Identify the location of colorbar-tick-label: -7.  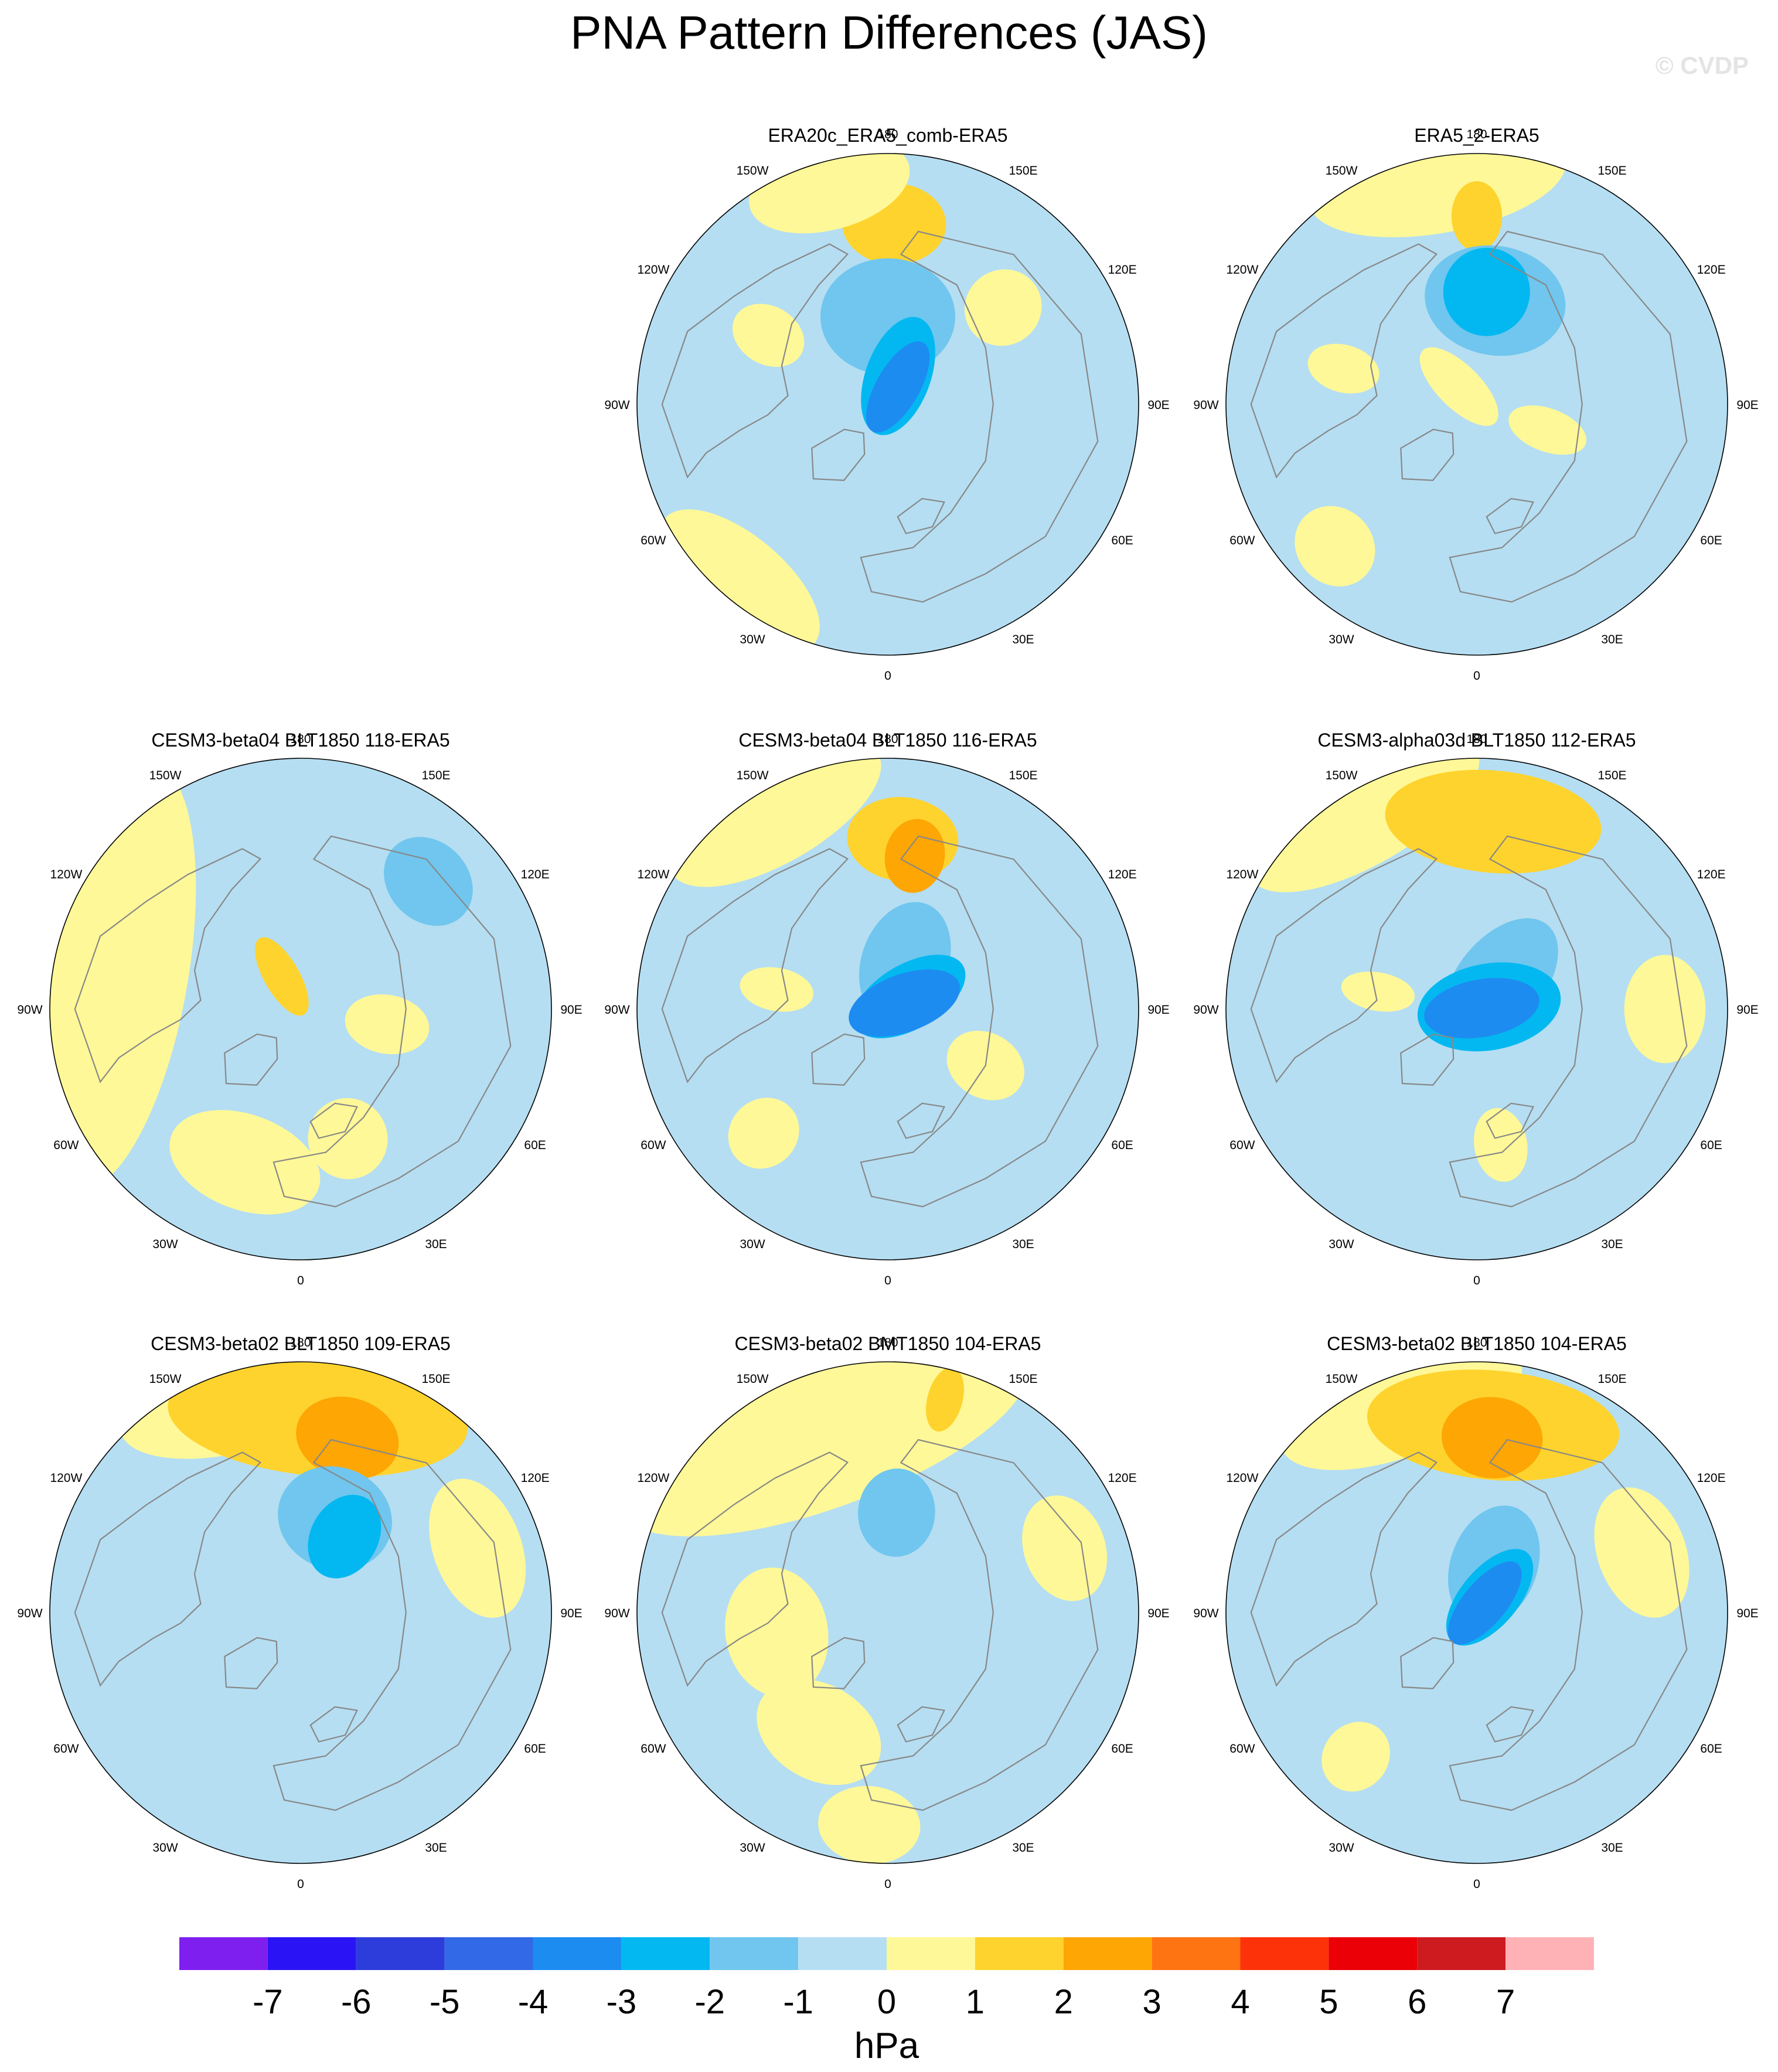
(268, 2002).